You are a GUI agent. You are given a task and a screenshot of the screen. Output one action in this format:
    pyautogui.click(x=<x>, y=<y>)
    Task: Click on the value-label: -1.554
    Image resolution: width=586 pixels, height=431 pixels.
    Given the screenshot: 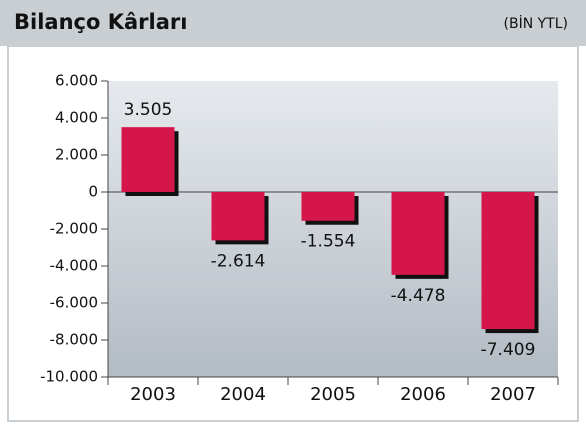 What is the action you would take?
    pyautogui.click(x=328, y=242)
    